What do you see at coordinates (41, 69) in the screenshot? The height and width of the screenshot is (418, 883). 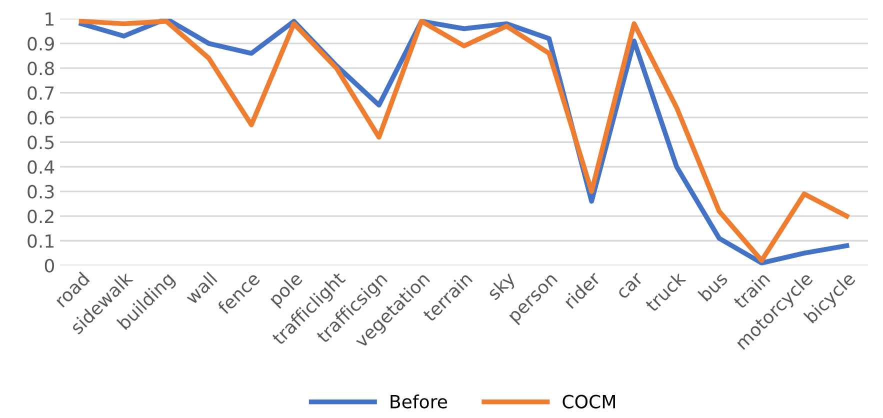 I see `y-tick-label: 0.8` at bounding box center [41, 69].